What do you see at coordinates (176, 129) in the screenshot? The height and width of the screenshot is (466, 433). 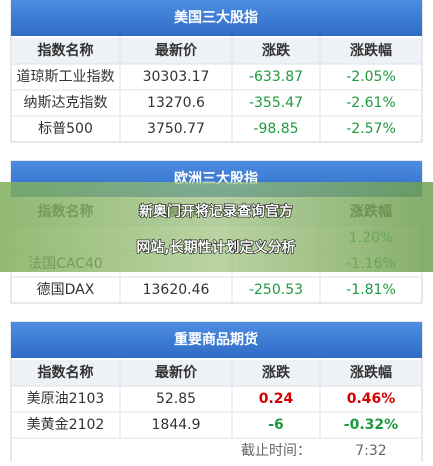 I see `cell: 3750.77` at bounding box center [176, 129].